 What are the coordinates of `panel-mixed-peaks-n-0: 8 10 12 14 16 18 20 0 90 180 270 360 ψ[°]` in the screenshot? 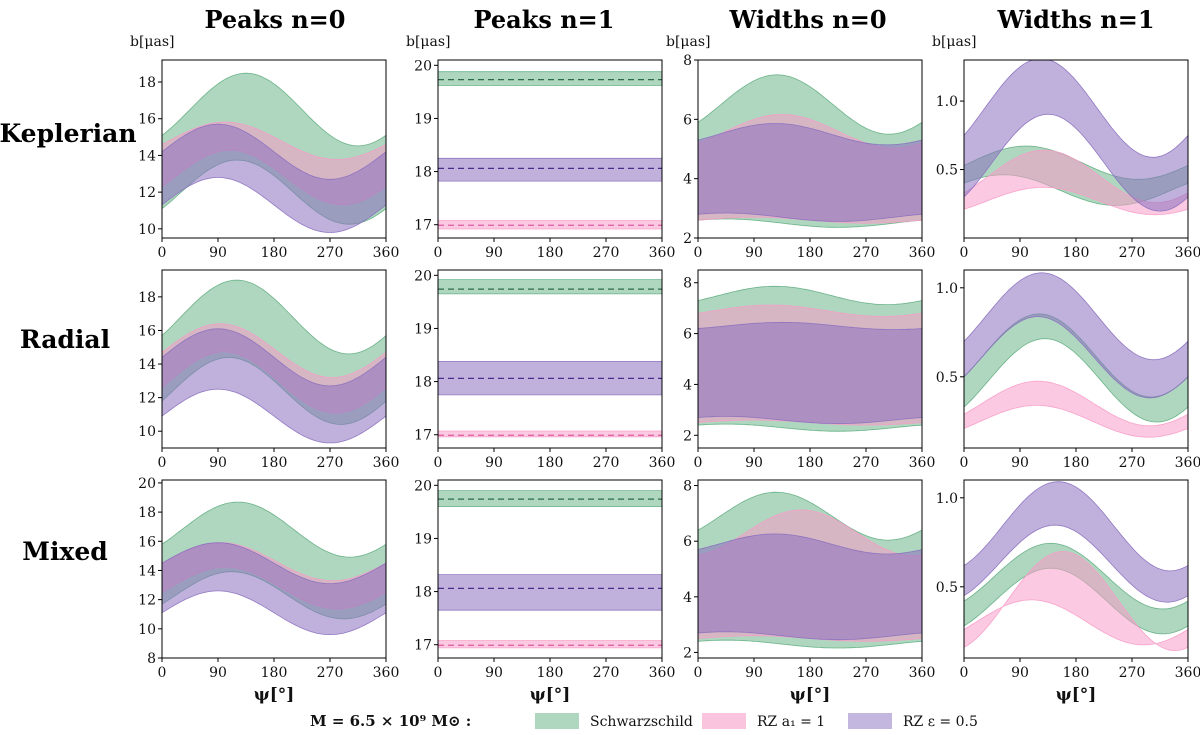 It's located at (268, 590).